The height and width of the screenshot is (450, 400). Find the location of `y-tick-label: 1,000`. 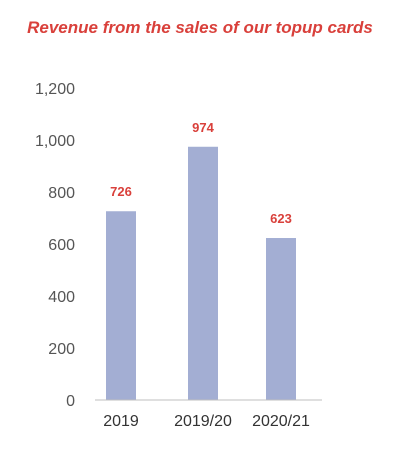

y-tick-label: 1,000 is located at coordinates (55, 141).